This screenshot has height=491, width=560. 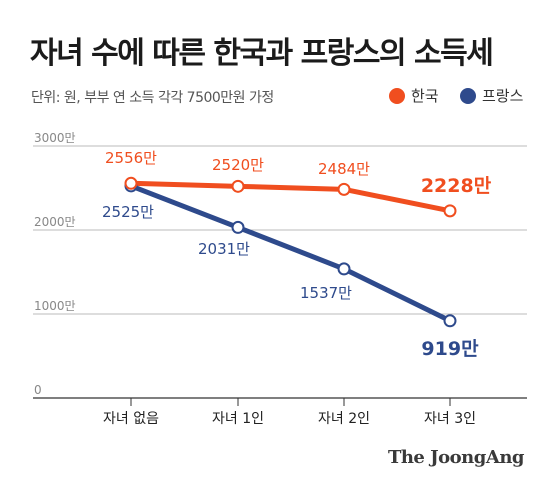 I want to click on chart-subtitle: 단위: 원, 부부 연 소득 각각 7500만원 가정, so click(x=152, y=98).